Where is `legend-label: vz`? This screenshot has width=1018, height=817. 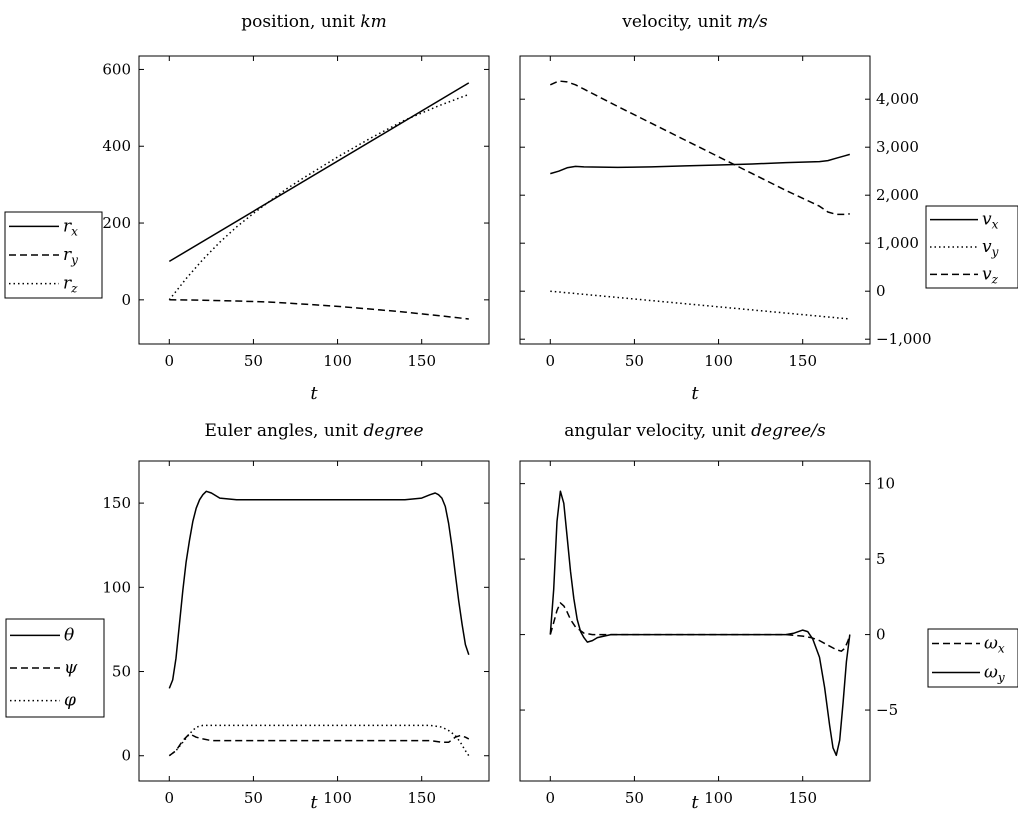 legend-label: vz is located at coordinates (990, 275).